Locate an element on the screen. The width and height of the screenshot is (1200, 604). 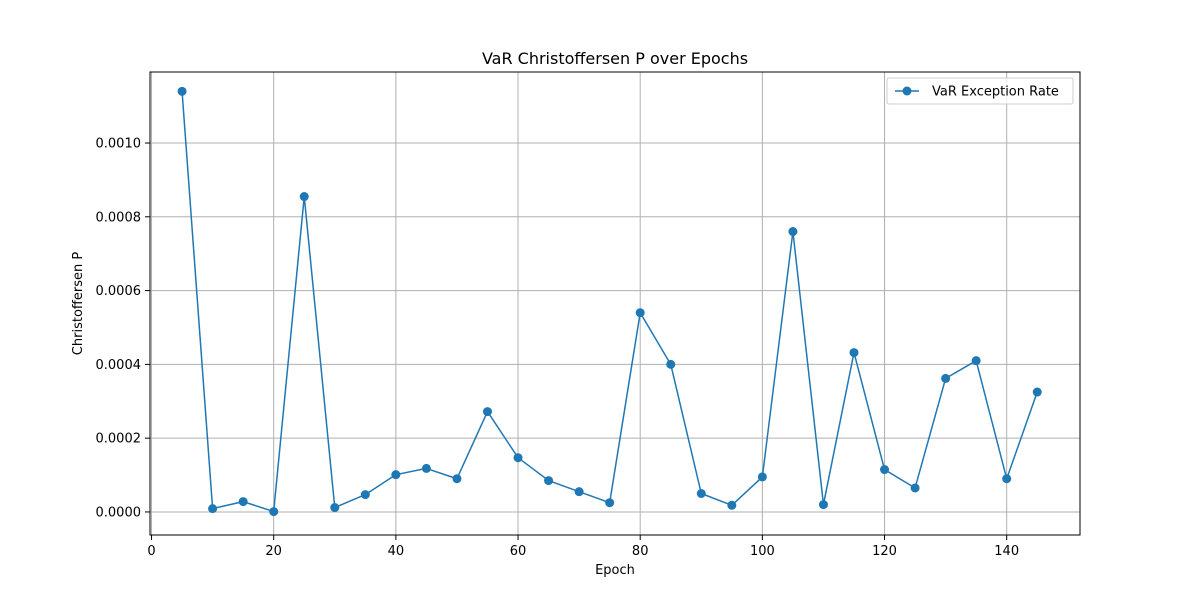
y-tick-label: 0.0008 is located at coordinates (119, 217).